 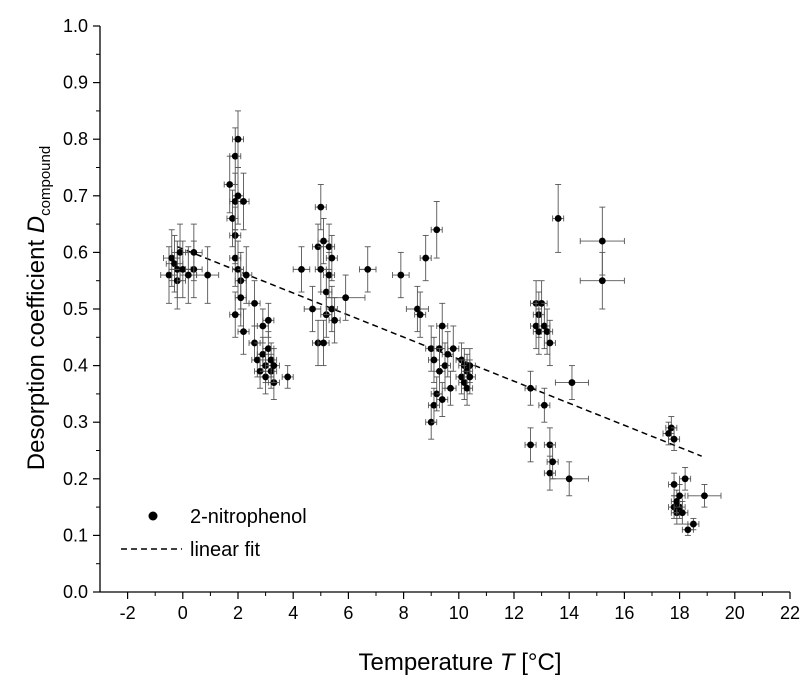 I want to click on y-tick-label: 0.2, so click(x=75, y=479).